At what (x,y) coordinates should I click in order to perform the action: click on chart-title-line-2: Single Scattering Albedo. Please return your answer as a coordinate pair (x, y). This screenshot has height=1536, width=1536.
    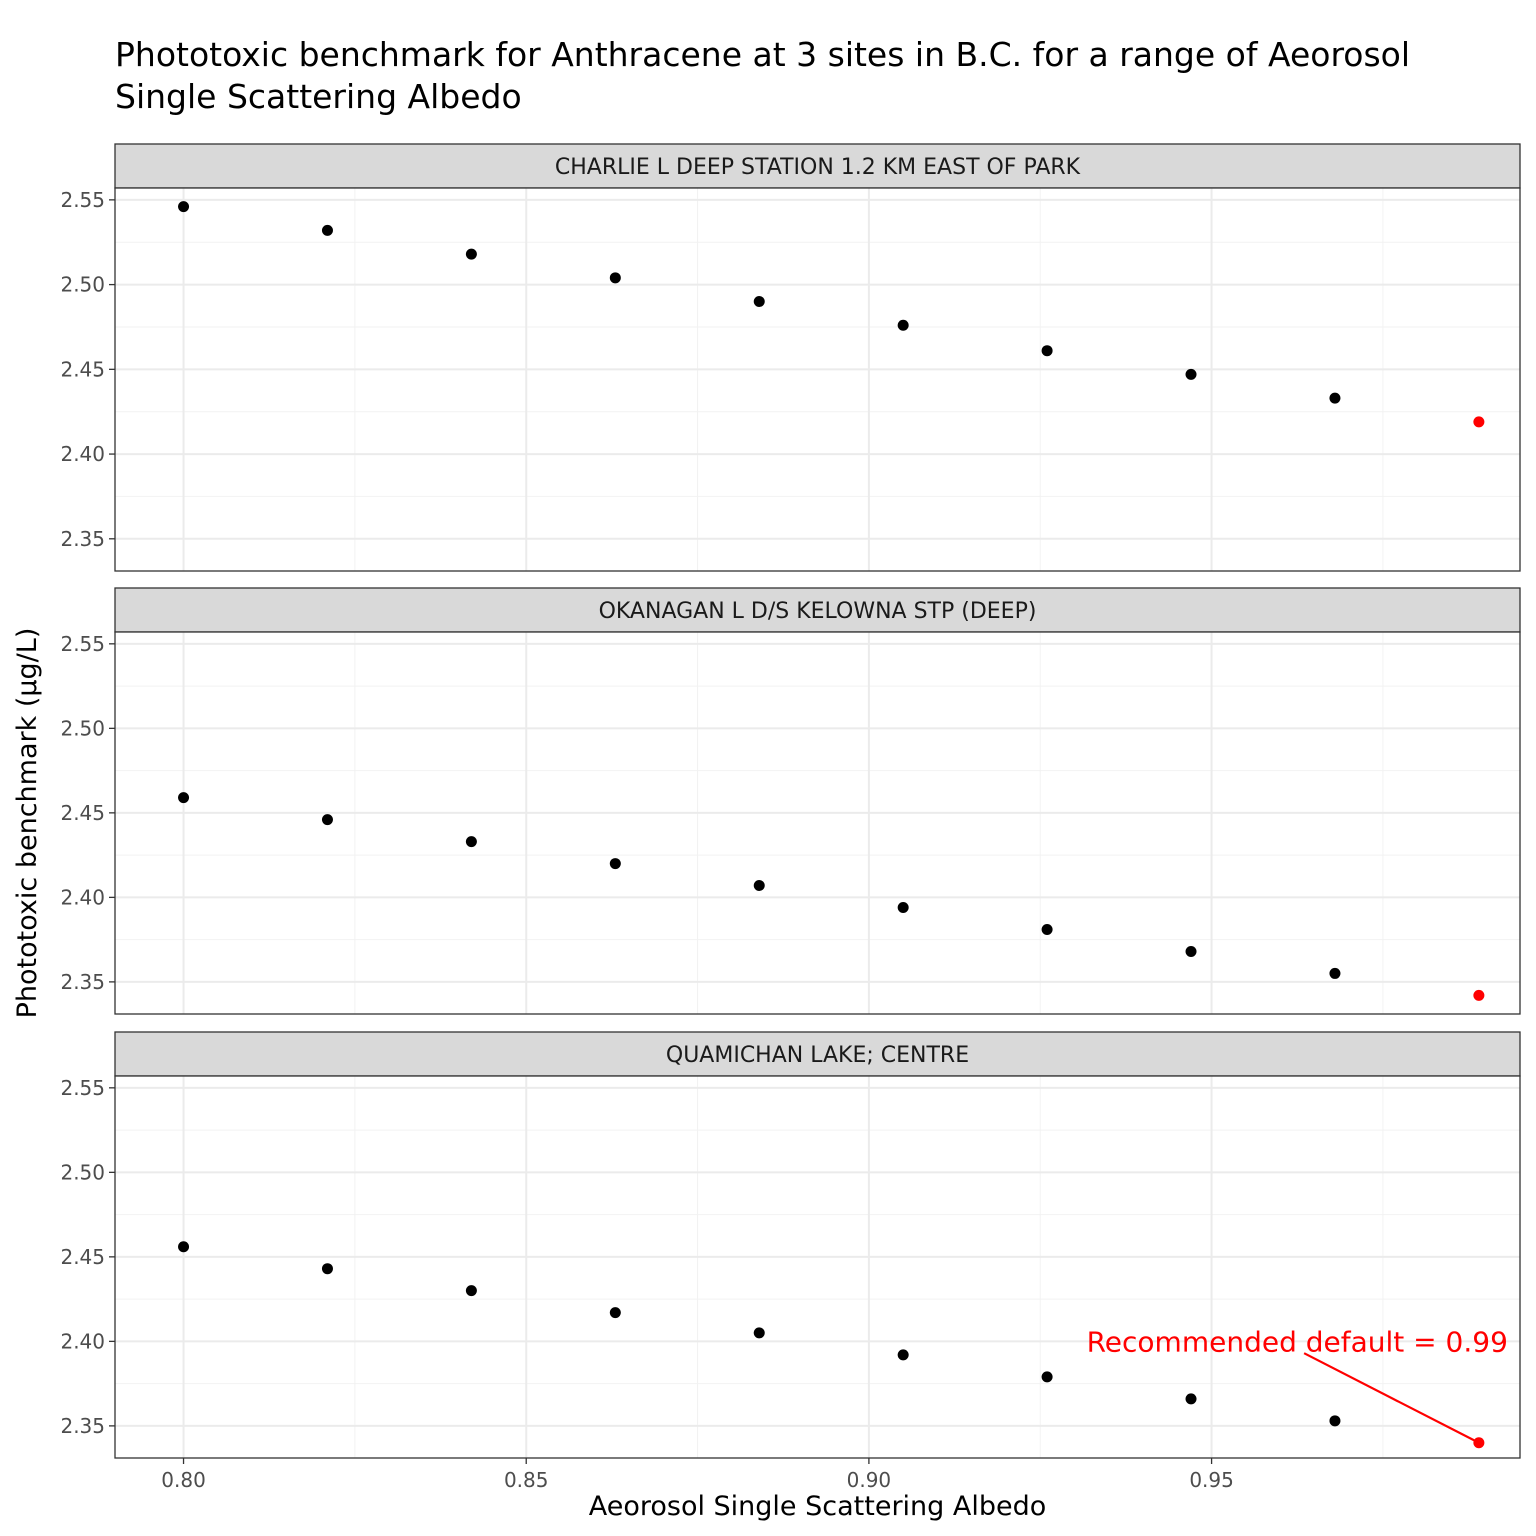
    Looking at the image, I should click on (318, 96).